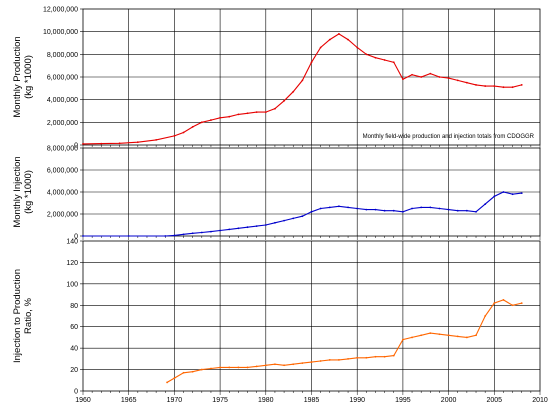 This screenshot has height=404, width=552. Describe the element at coordinates (540, 400) in the screenshot. I see `x-tick-label: 2010` at that location.